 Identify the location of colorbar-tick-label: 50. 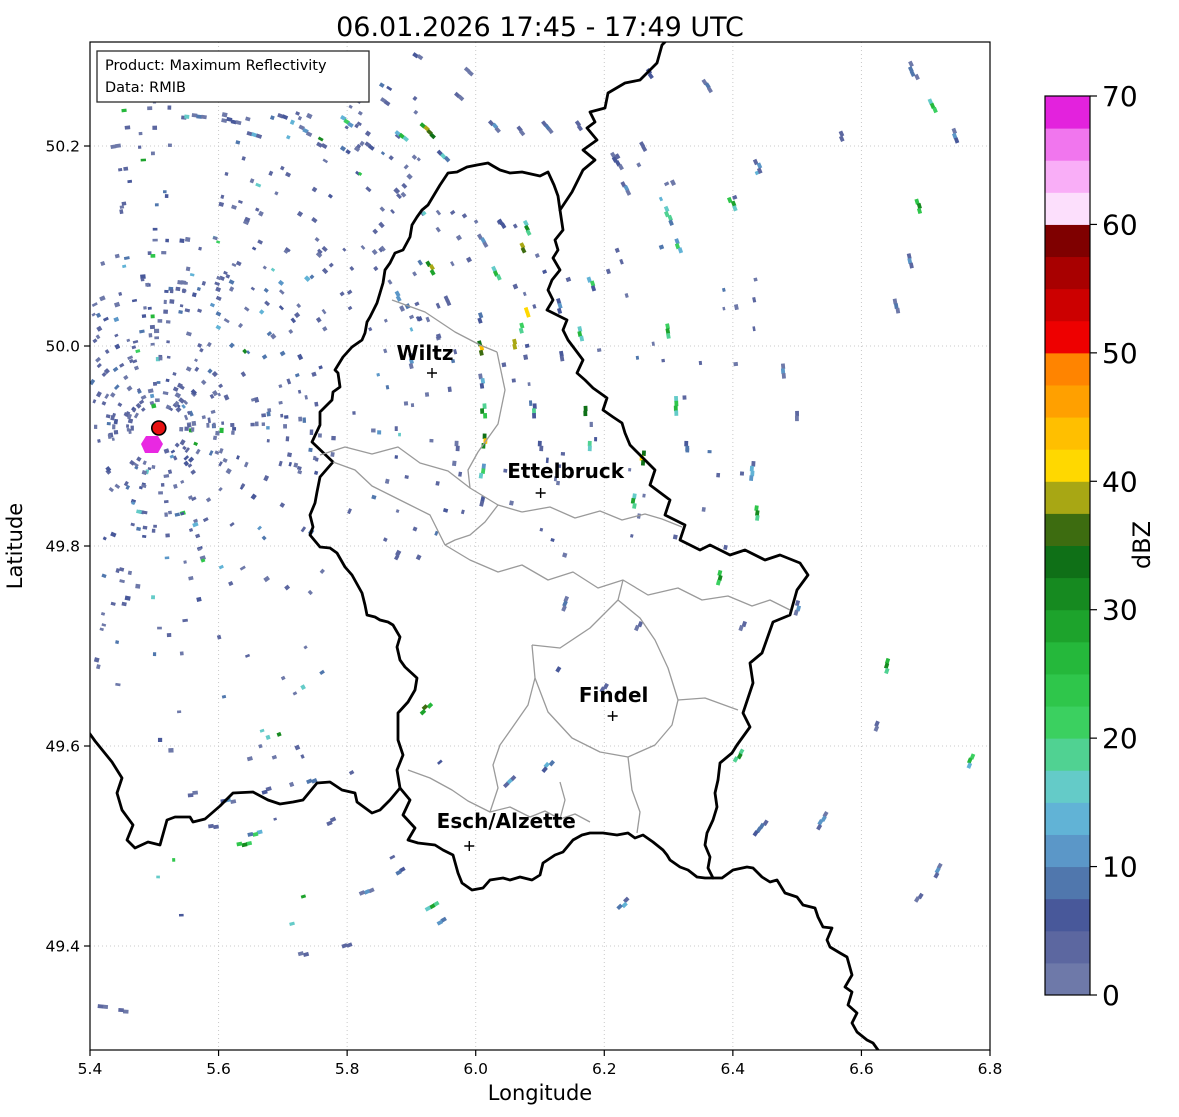
(1120, 353).